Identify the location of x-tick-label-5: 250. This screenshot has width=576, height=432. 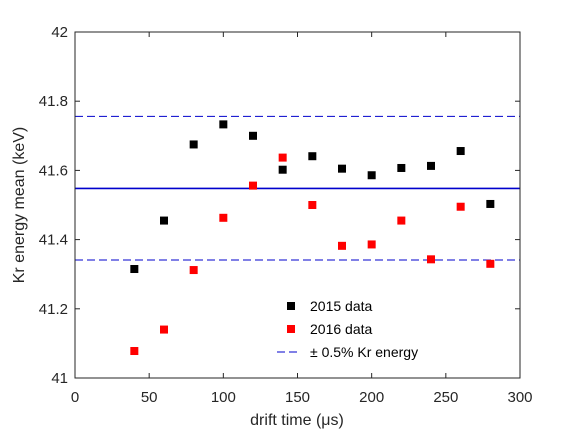
(445, 397).